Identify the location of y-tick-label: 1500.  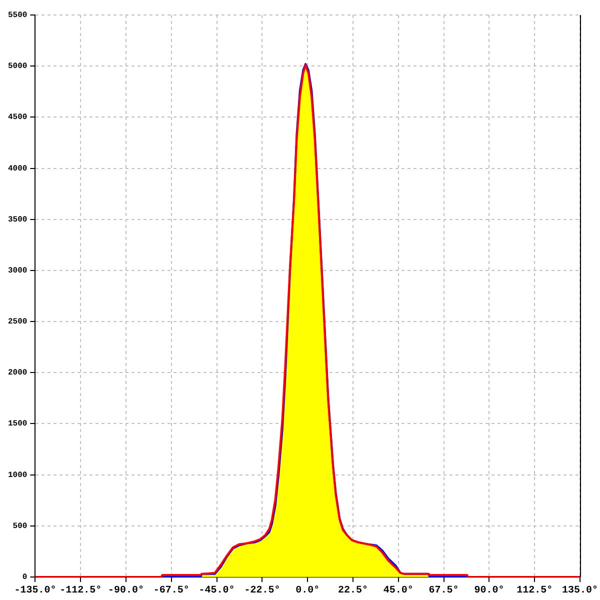
(18, 424).